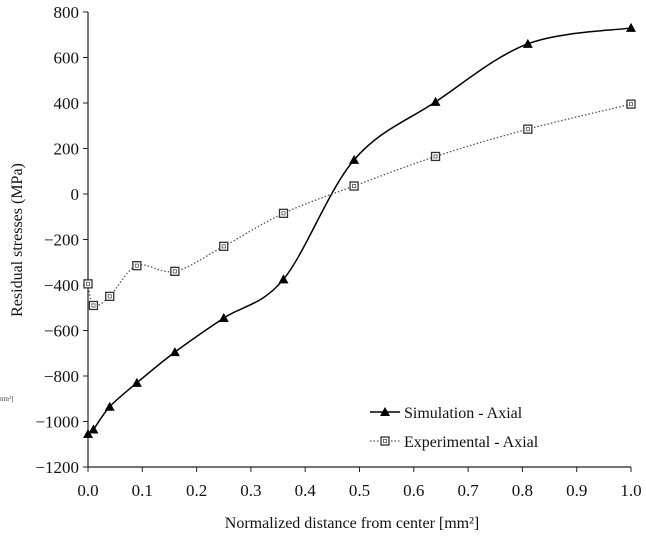 The image size is (646, 542). Describe the element at coordinates (359, 490) in the screenshot. I see `x-tick-label: 0.5` at that location.